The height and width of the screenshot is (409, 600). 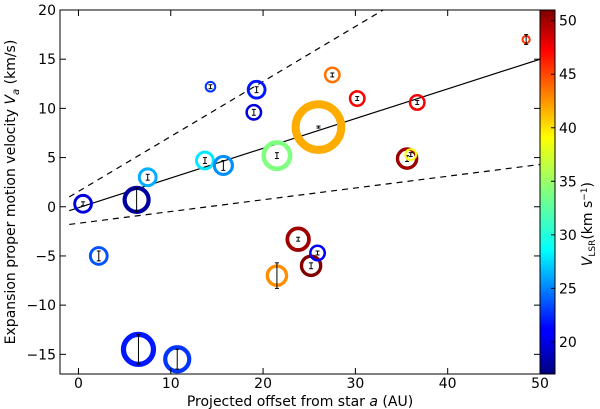 I want to click on x-axis-label: Projected offset from star a (AU), so click(x=300, y=401).